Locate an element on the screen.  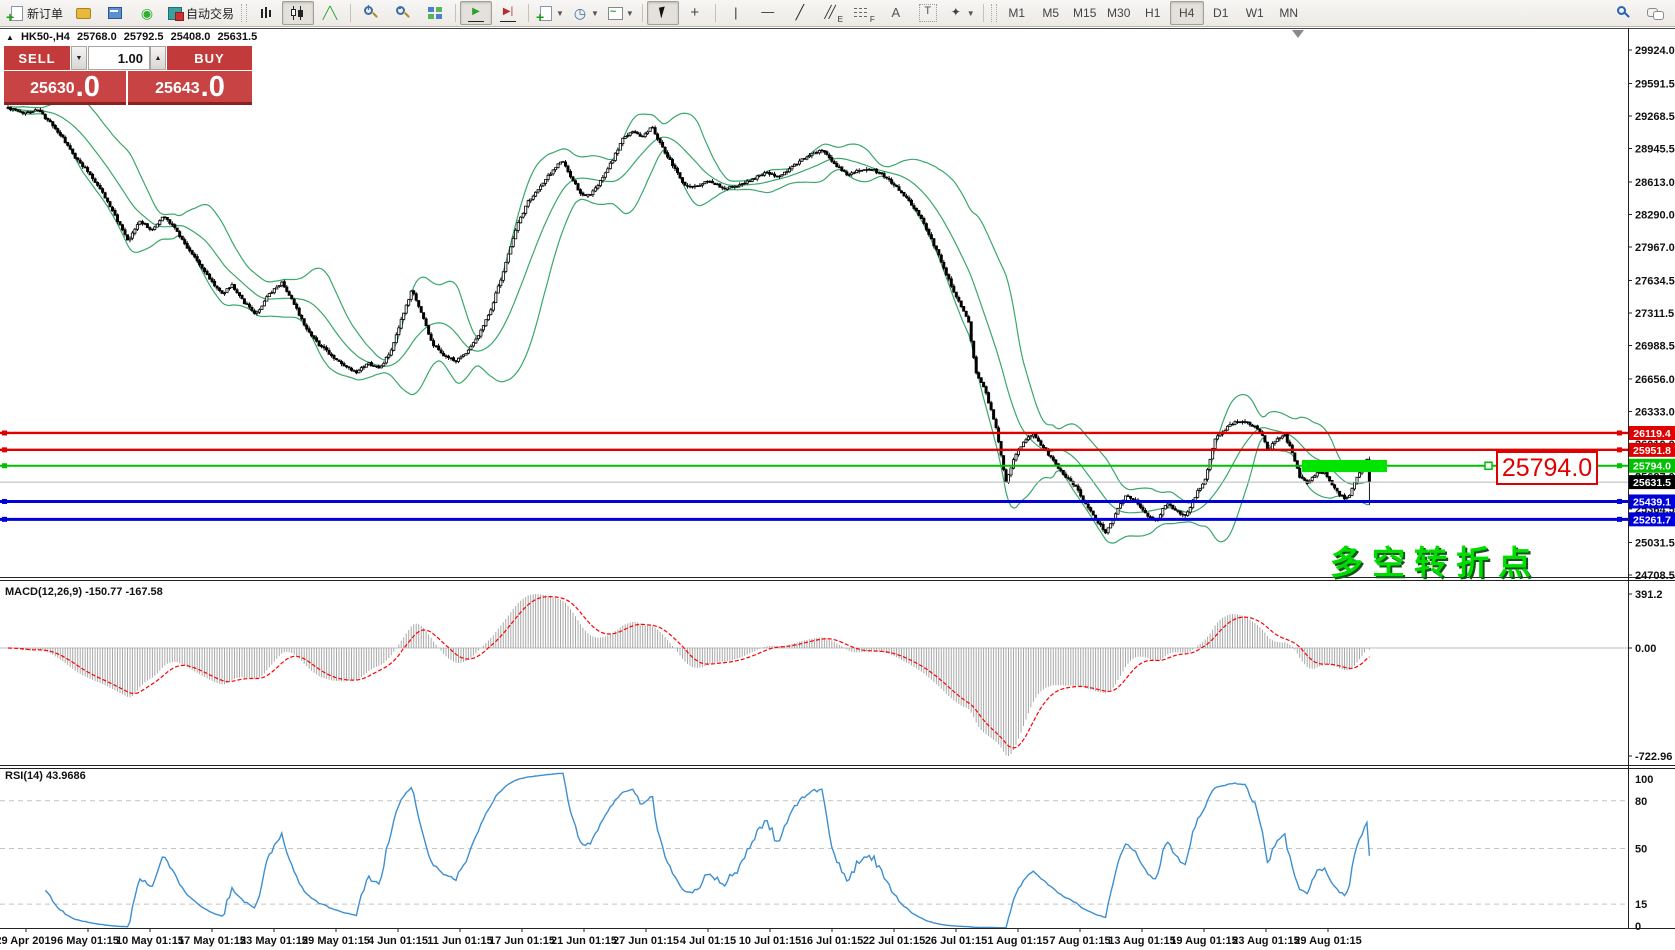
timeframe-h4-button: H4 is located at coordinates (1186, 13).